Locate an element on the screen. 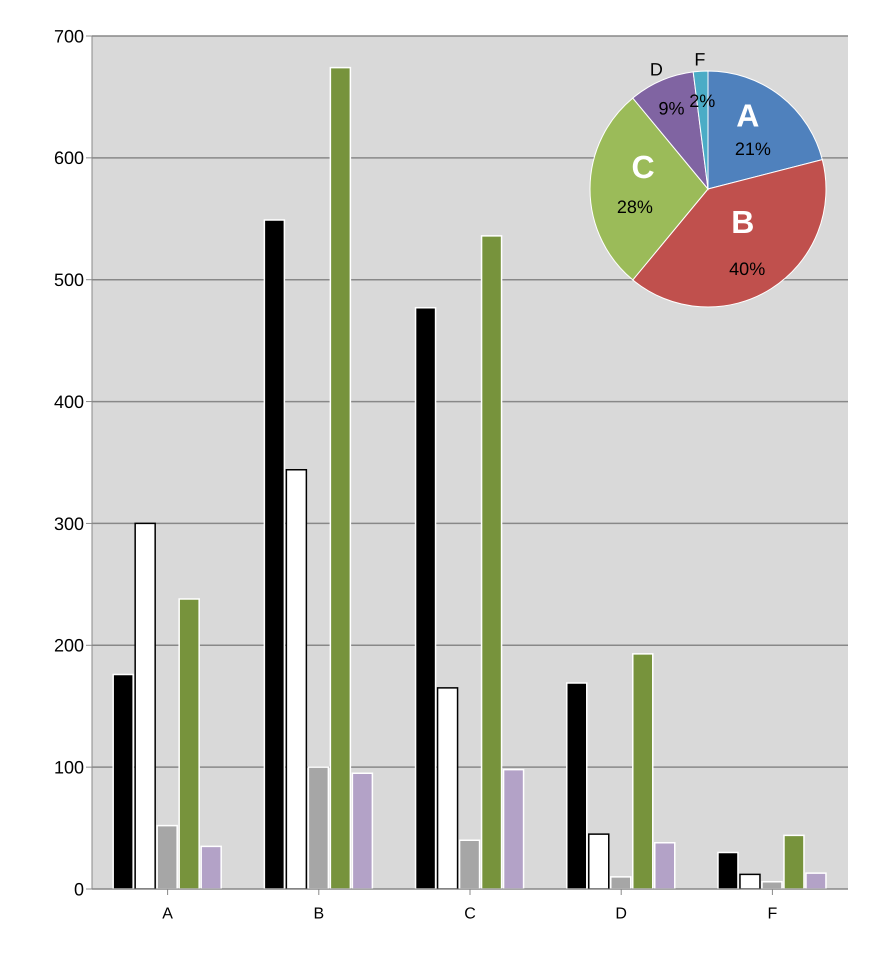 This screenshot has width=882, height=955. x-tick-label: C is located at coordinates (470, 913).